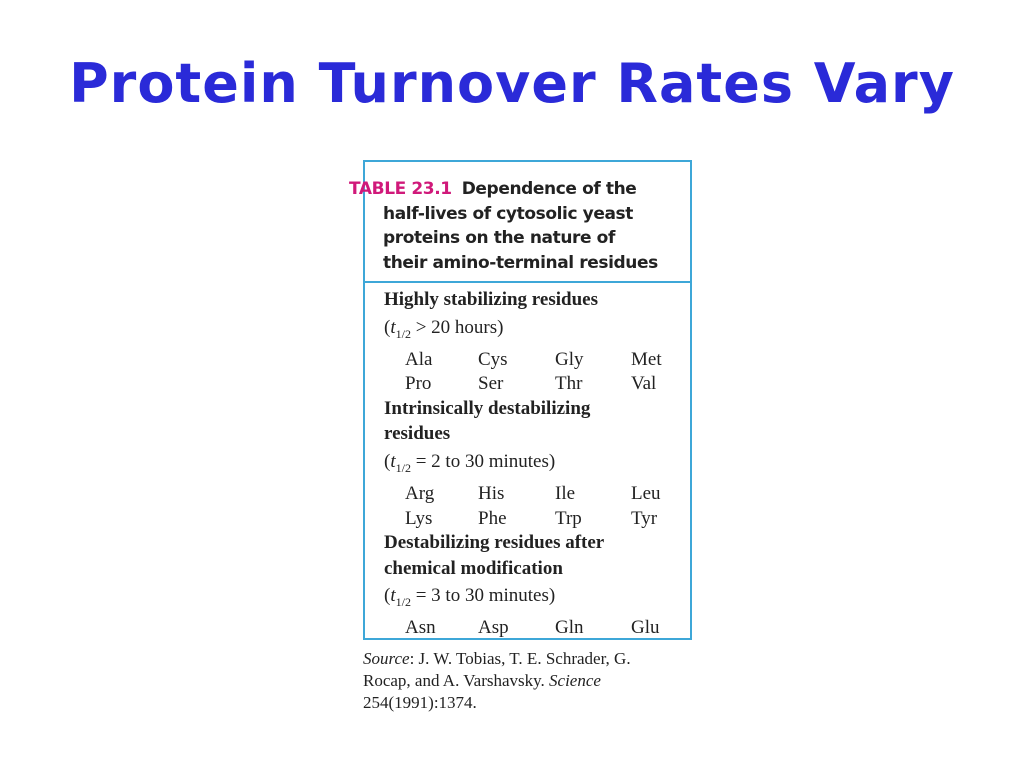  Describe the element at coordinates (569, 628) in the screenshot. I see `residue: Gln` at that location.